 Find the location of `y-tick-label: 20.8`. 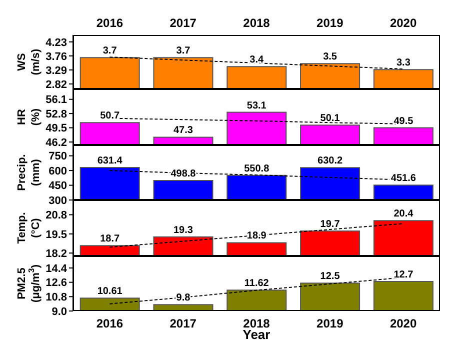

y-tick-label: 20.8 is located at coordinates (56, 216).